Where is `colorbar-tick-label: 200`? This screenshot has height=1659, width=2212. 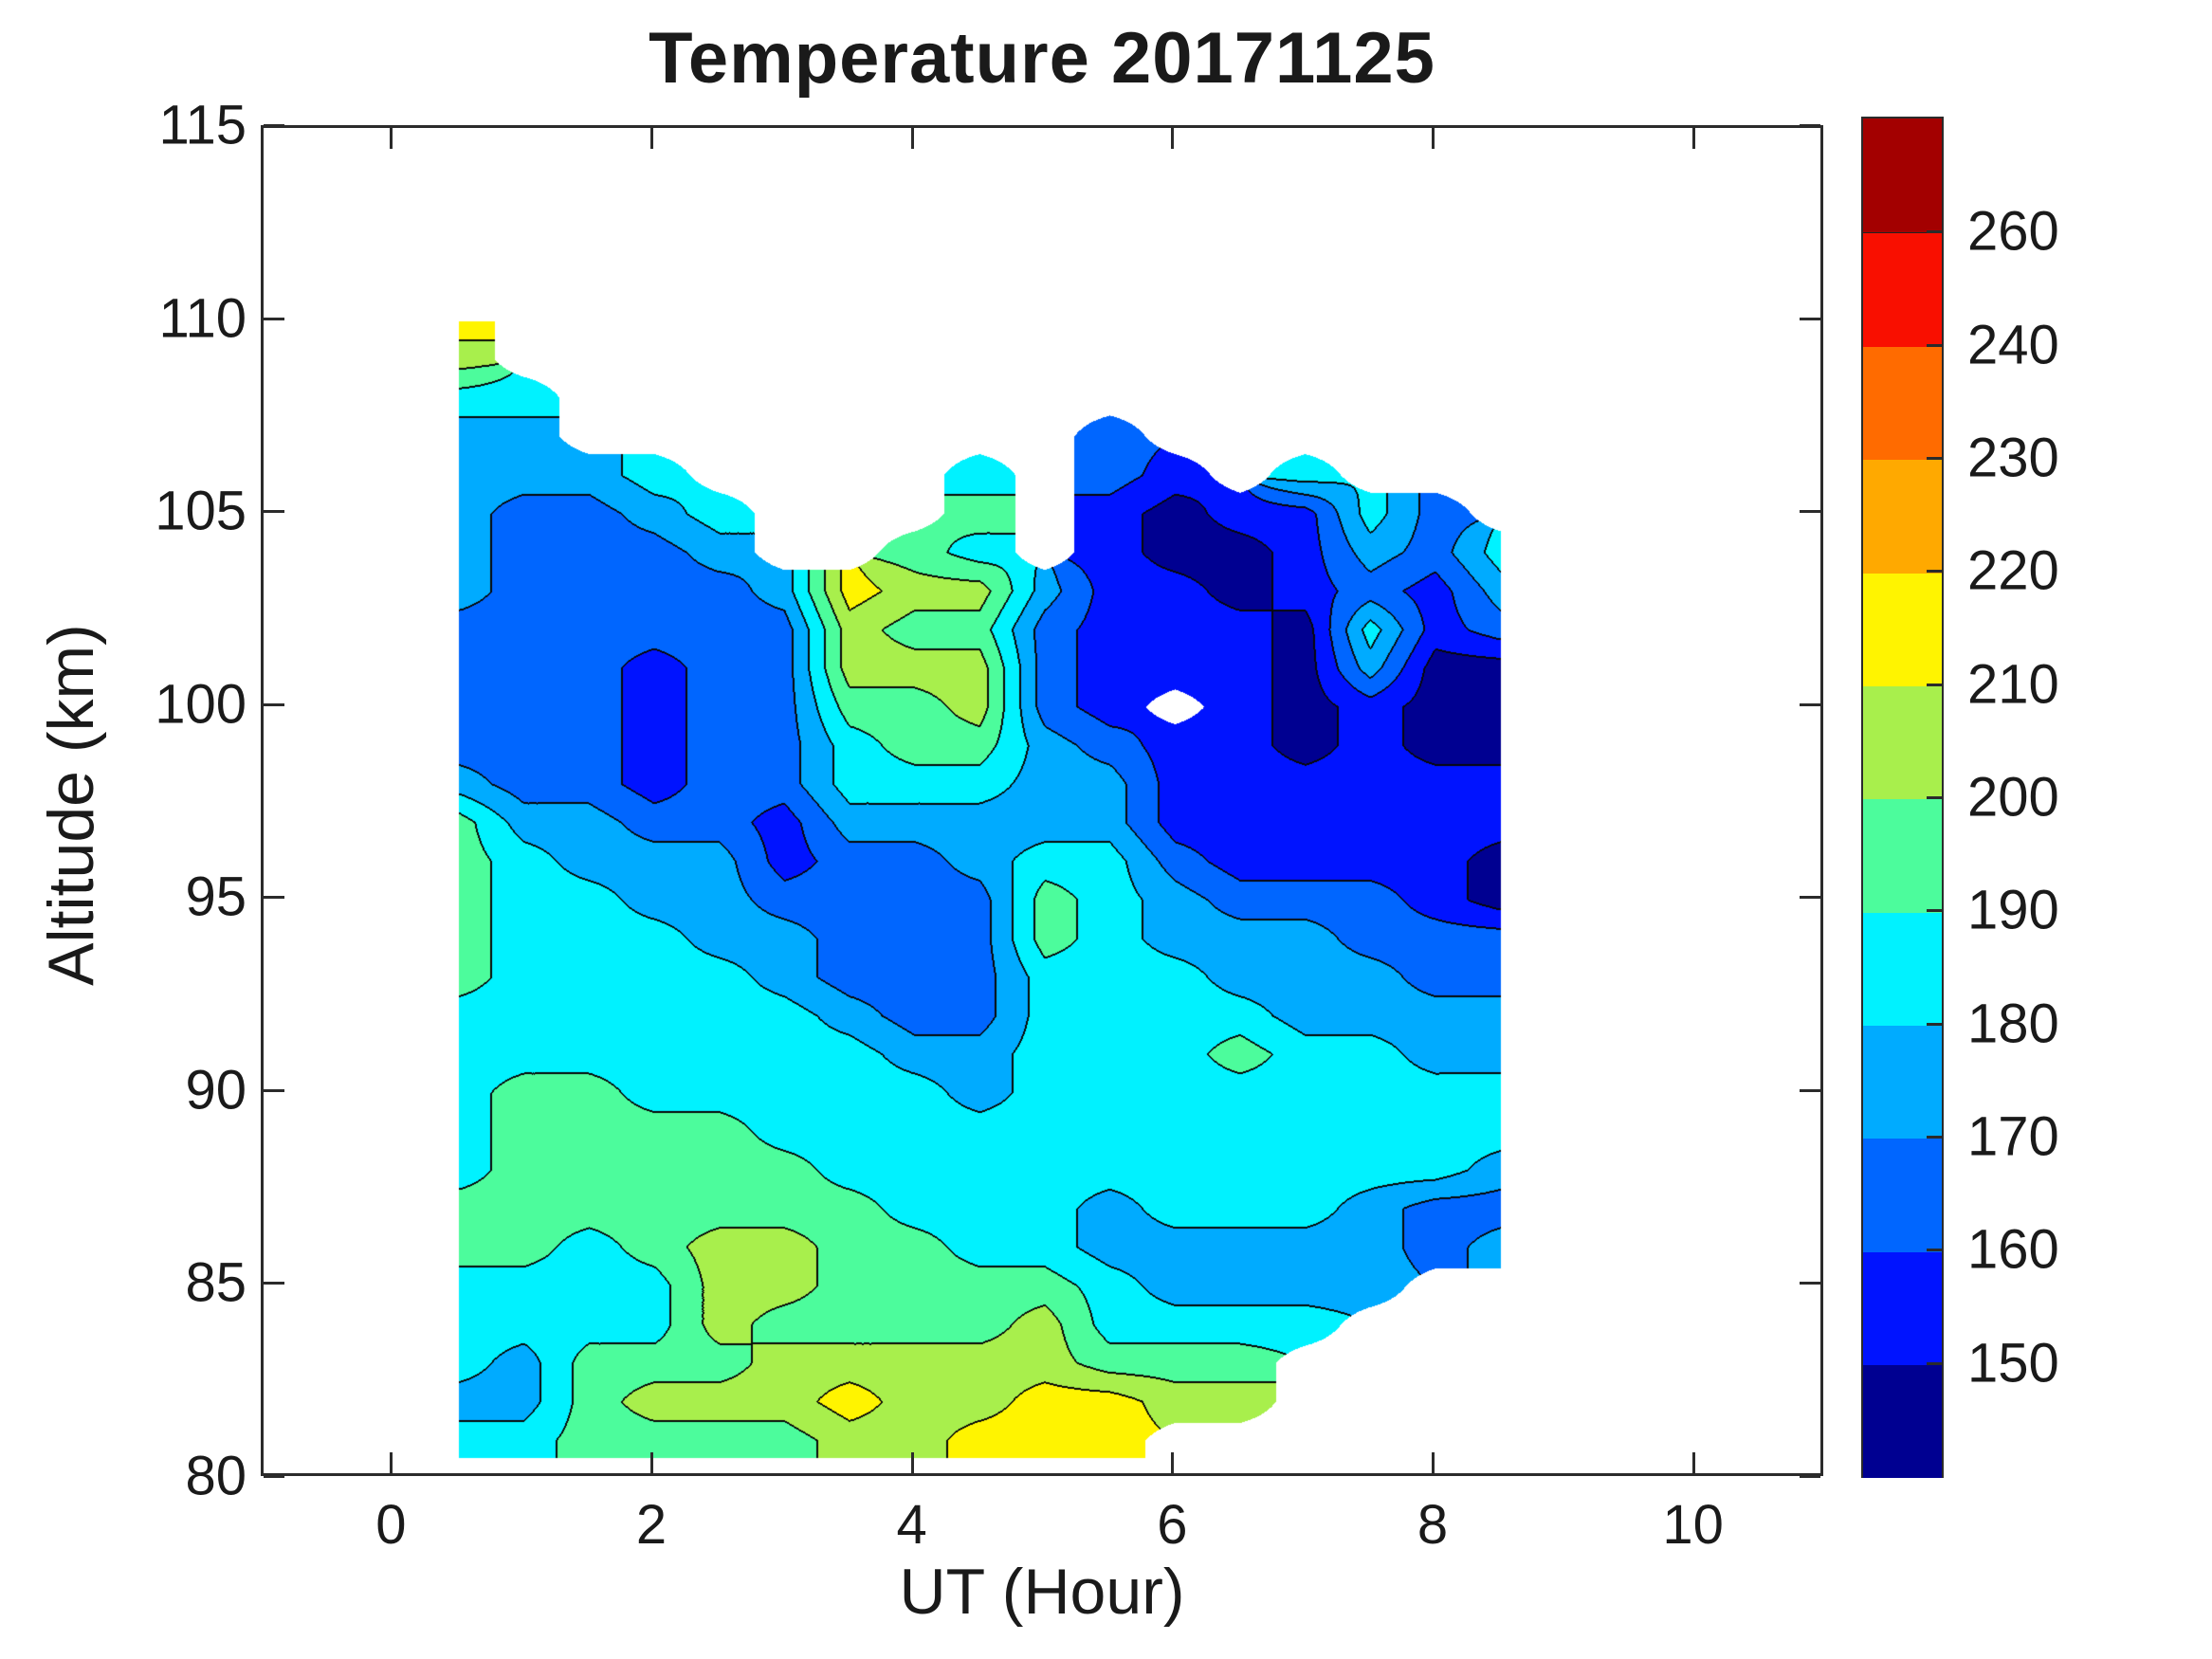
colorbar-tick-label: 200 is located at coordinates (2013, 797).